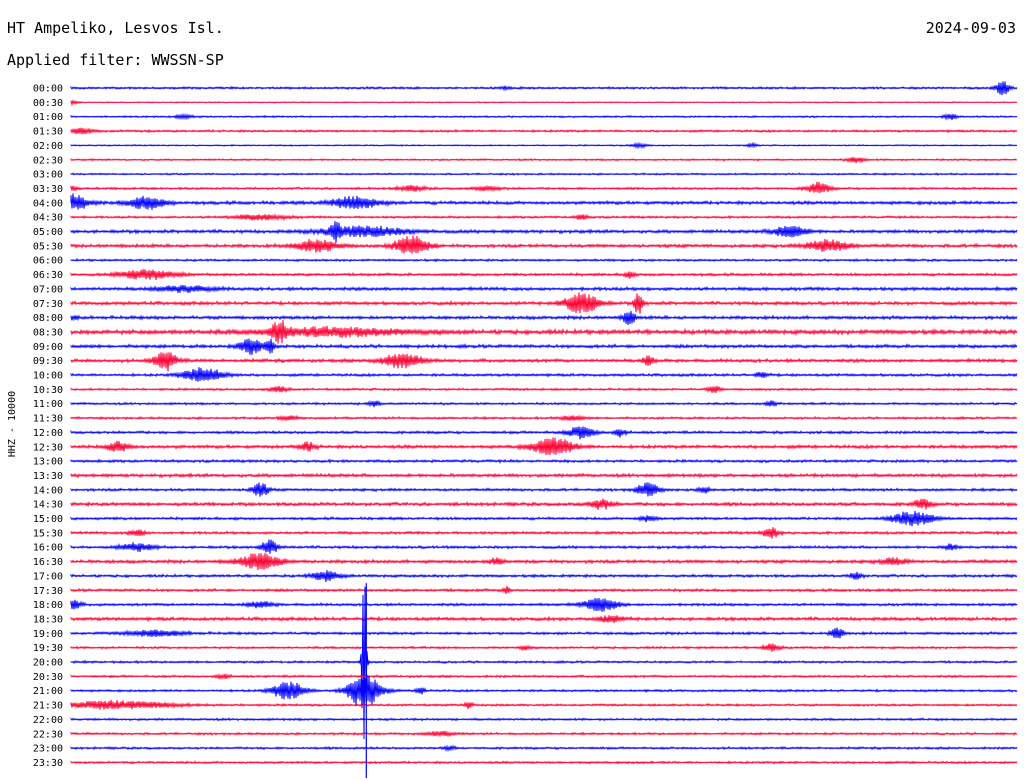 The image size is (1024, 780). What do you see at coordinates (48, 332) in the screenshot?
I see `row-time-label: 08:30` at bounding box center [48, 332].